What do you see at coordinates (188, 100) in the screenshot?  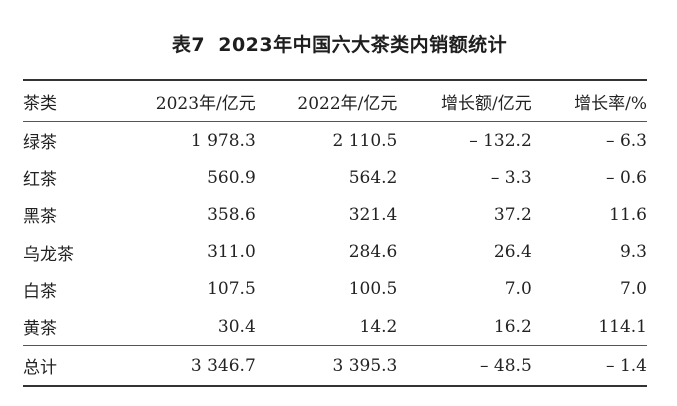 I see `header-sales-2023: 2023年/亿元` at bounding box center [188, 100].